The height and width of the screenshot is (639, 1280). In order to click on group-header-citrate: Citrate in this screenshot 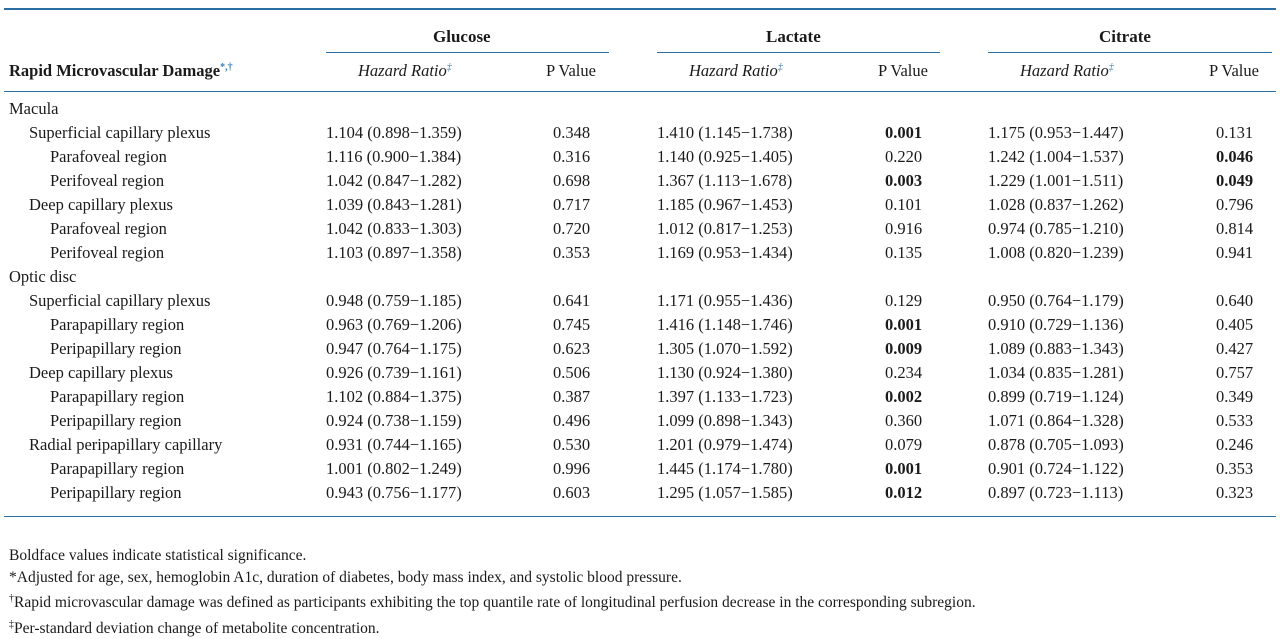, I will do `click(1125, 37)`.